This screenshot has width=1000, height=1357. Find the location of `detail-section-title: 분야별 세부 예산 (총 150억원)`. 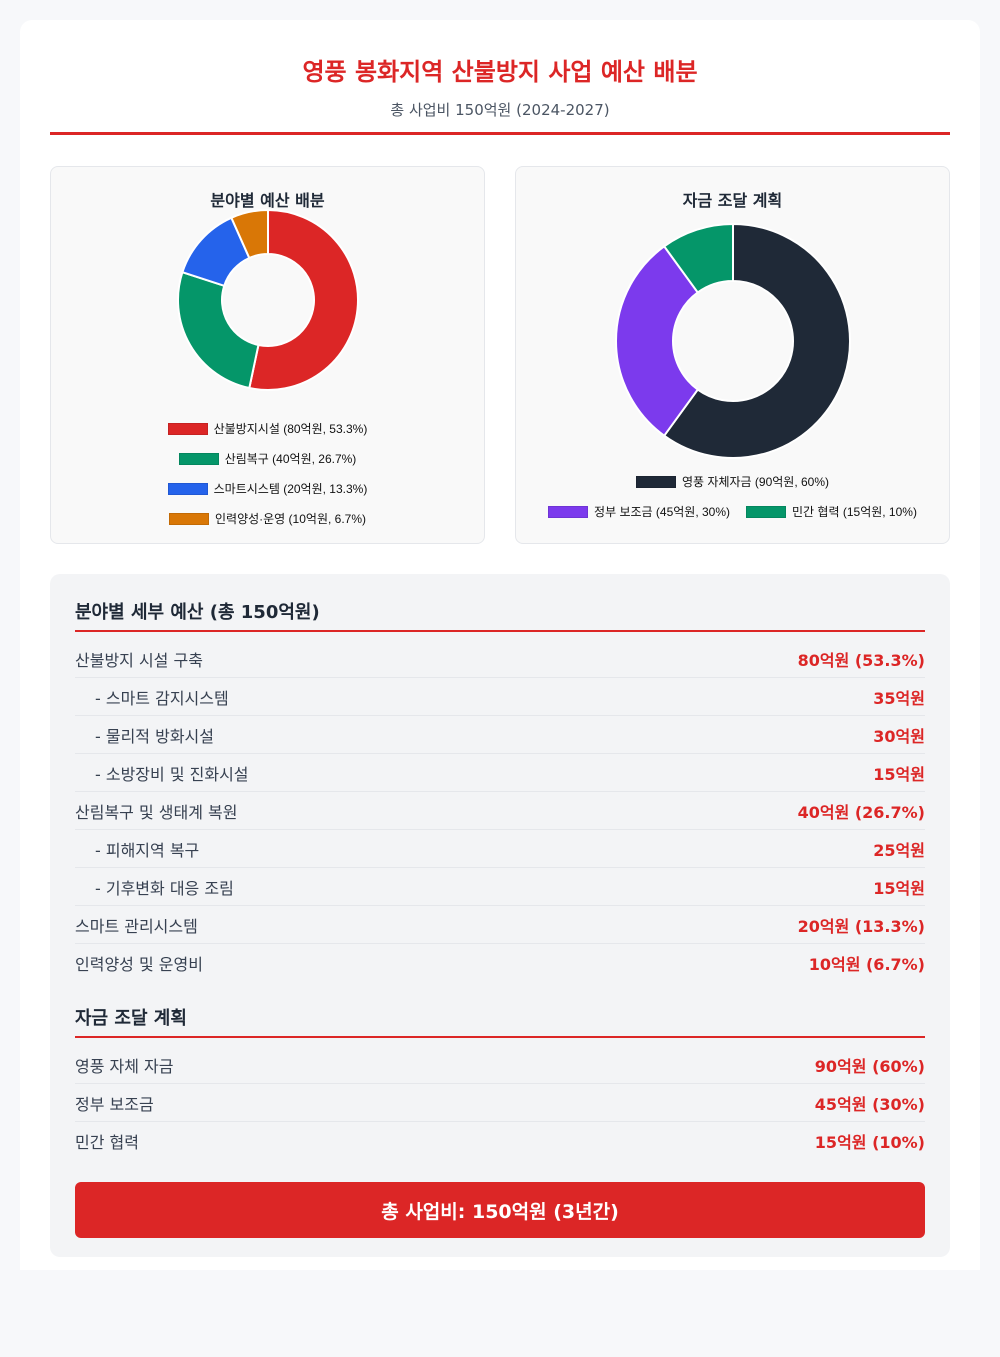

detail-section-title: 분야별 세부 예산 (총 150억원) is located at coordinates (500, 615).